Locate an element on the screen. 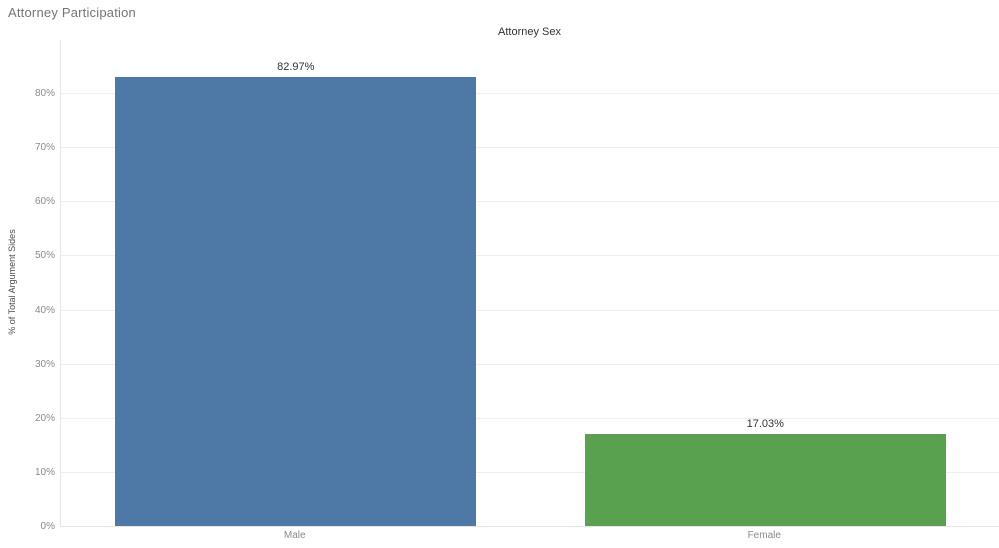  column-header: Attorney Sex is located at coordinates (529, 32).